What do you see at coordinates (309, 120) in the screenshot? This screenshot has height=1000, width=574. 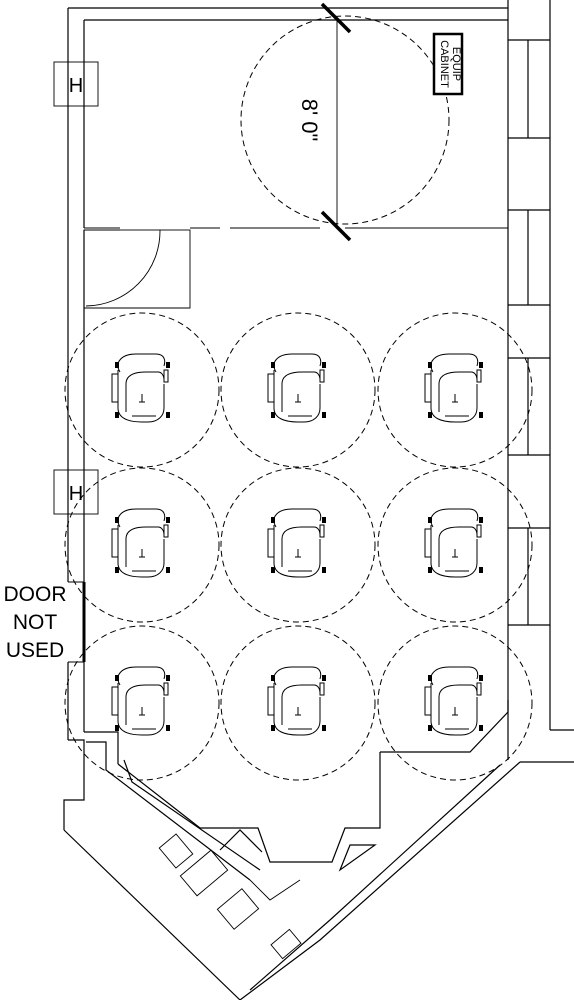 I see `clearance-dimension-label: 8' 0"` at bounding box center [309, 120].